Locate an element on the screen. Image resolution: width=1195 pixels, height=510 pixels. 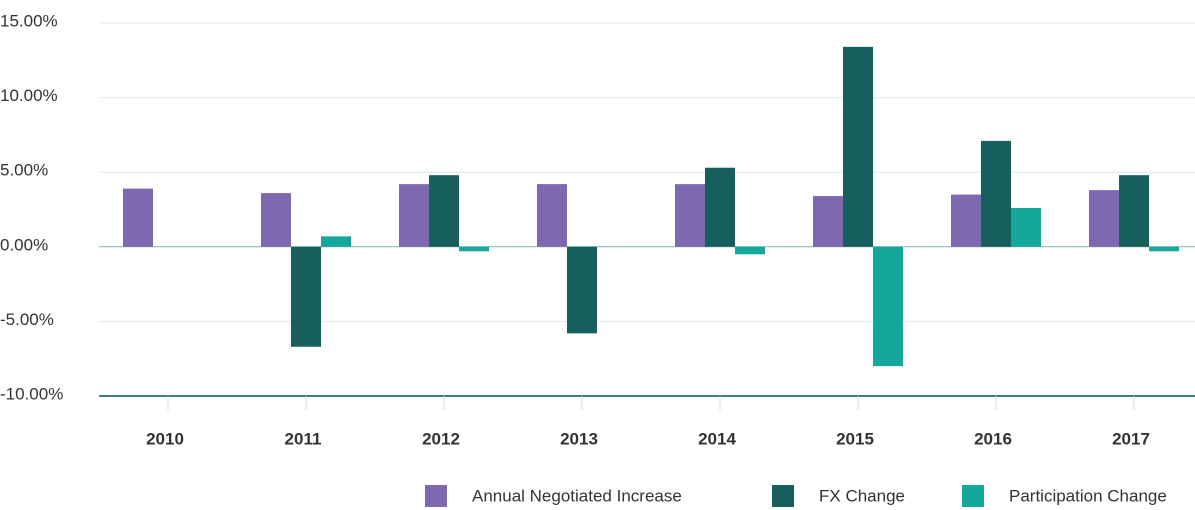
legend-label: Participation Change is located at coordinates (1088, 495).